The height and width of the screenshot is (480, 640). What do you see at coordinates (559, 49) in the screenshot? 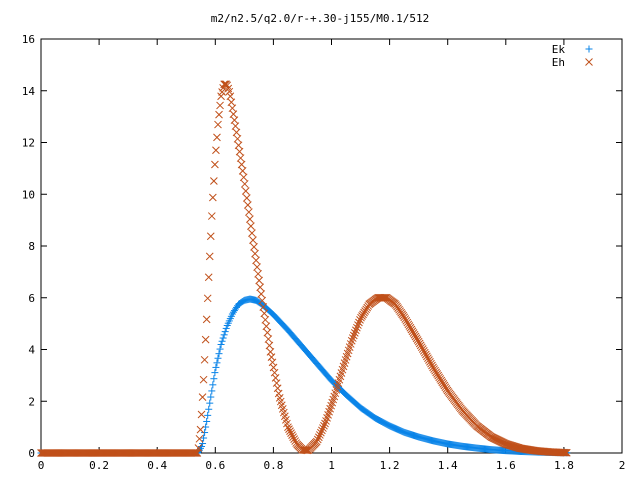
I see `legend-label-ek: Ek` at bounding box center [559, 49].